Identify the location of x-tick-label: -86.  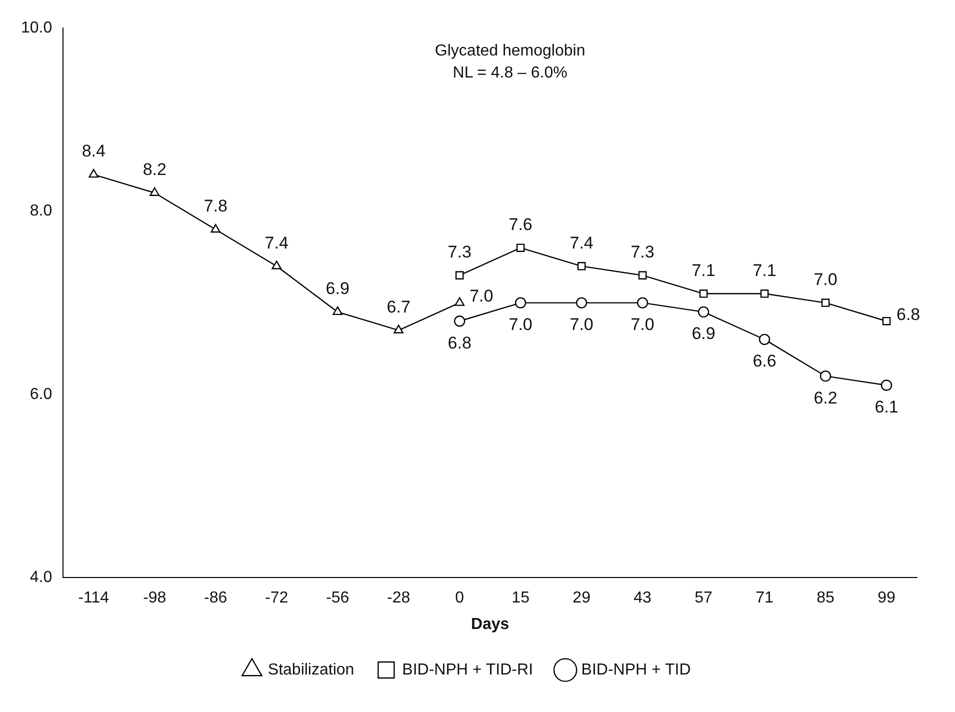
(216, 598).